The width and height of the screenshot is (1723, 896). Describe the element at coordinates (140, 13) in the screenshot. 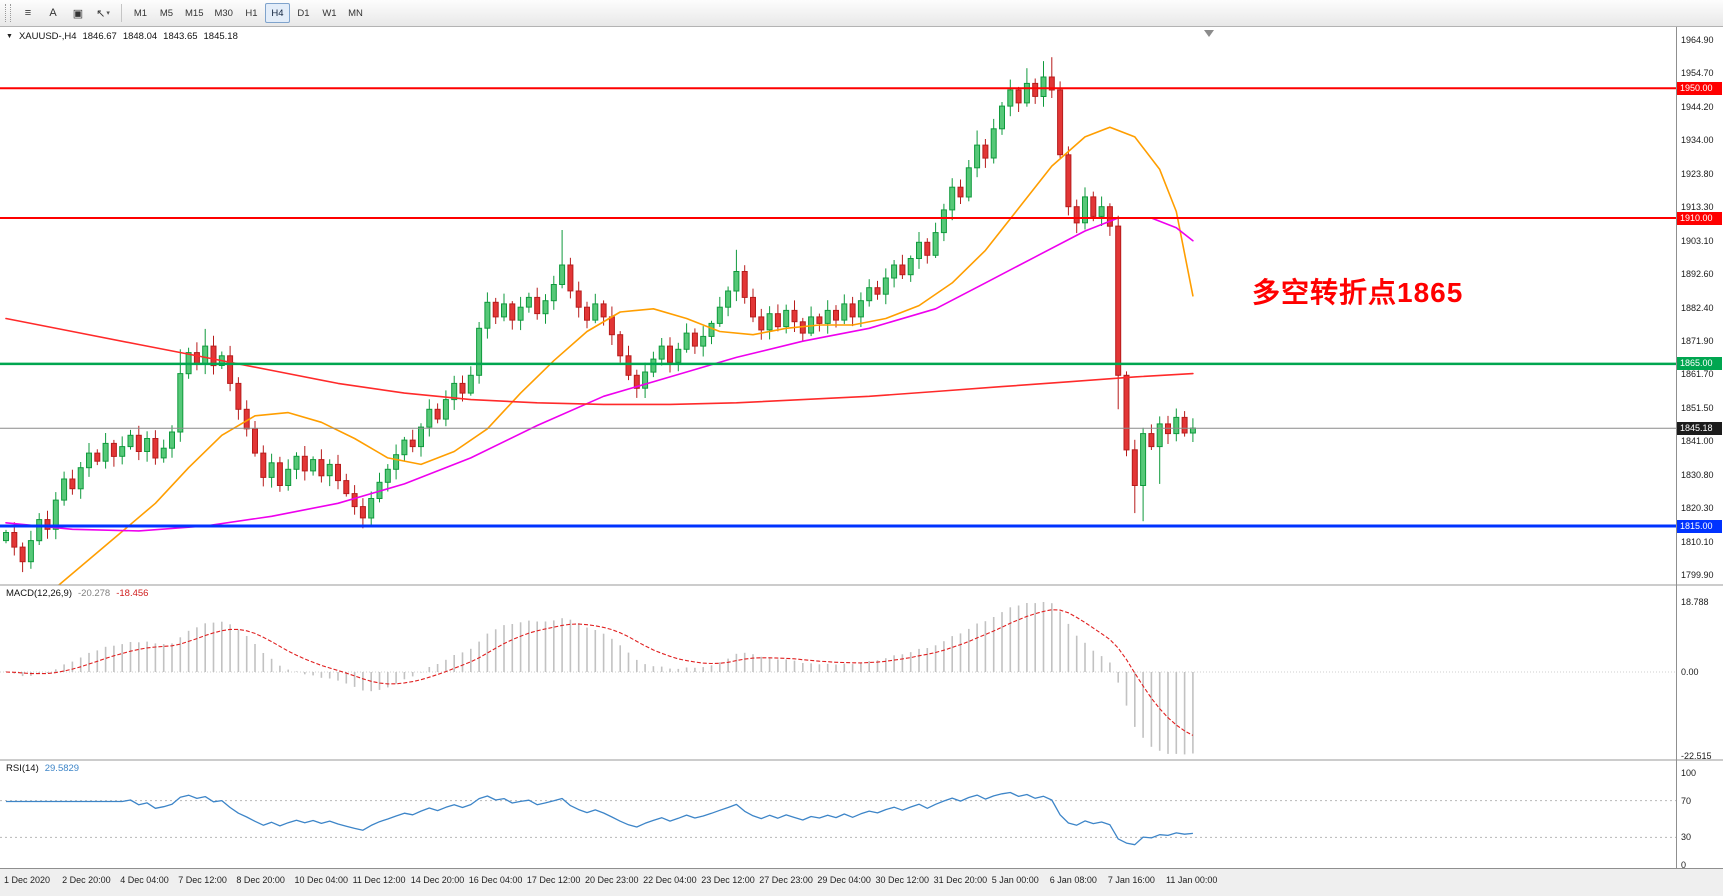

I see `timeframe-button-m1: M1` at that location.